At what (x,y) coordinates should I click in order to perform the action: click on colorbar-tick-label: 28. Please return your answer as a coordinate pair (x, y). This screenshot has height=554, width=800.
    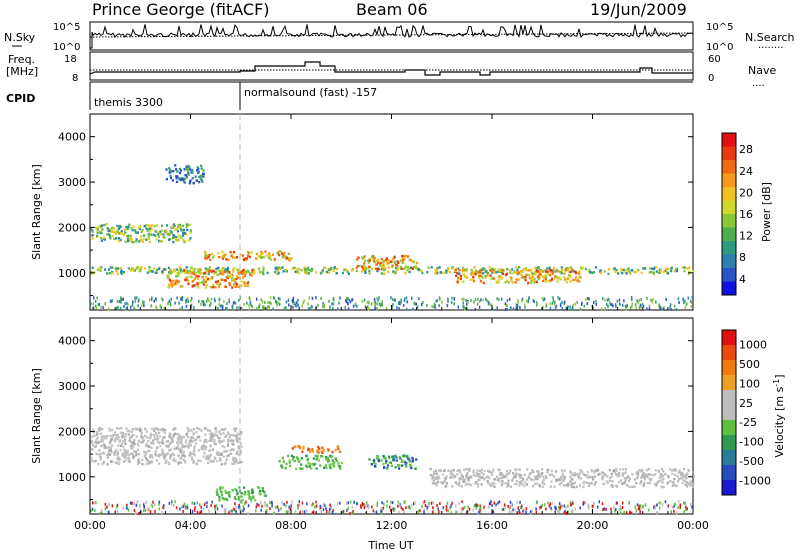
    Looking at the image, I should click on (746, 149).